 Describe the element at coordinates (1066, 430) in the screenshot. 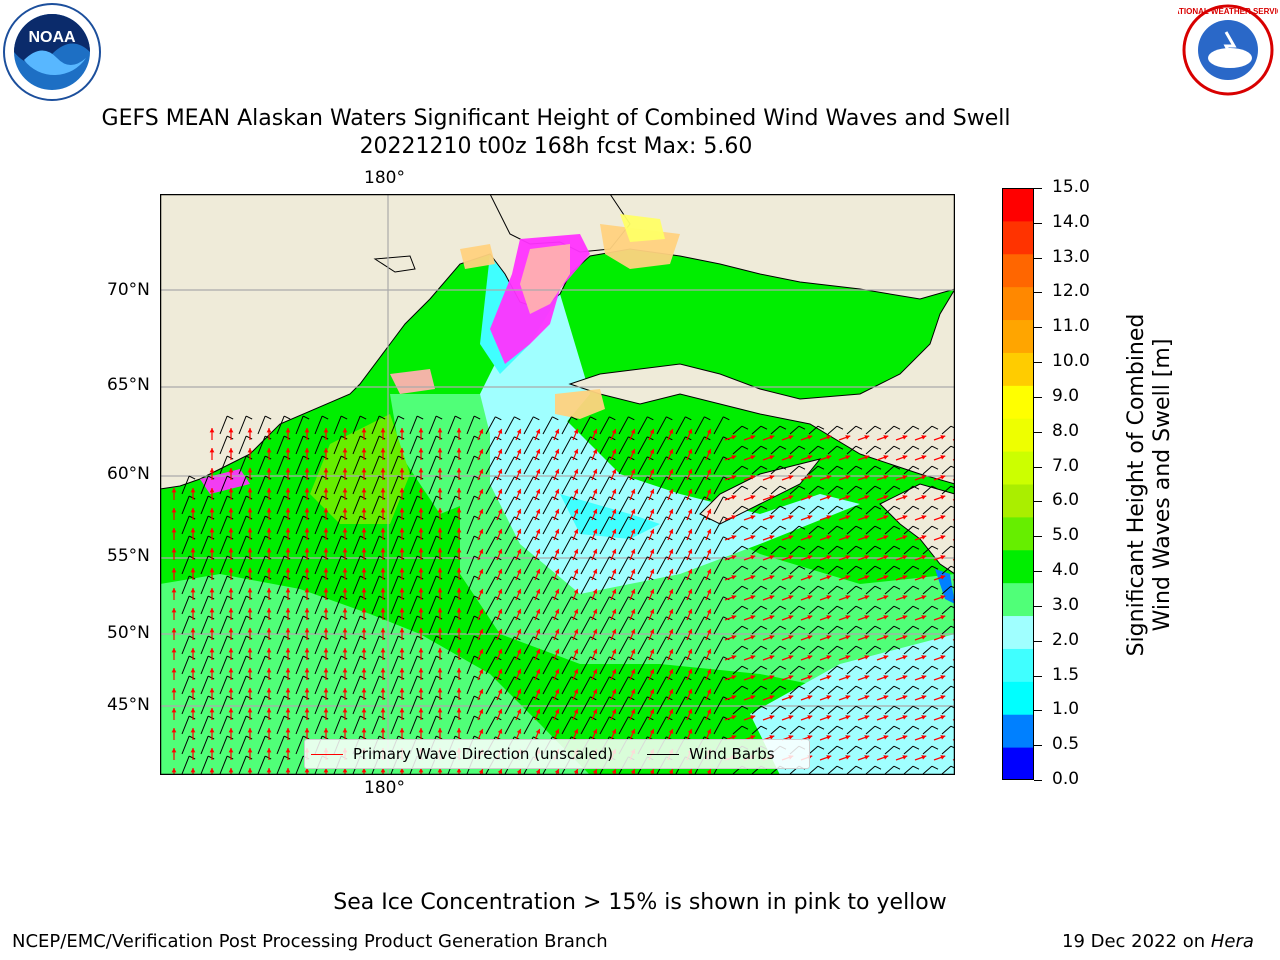

I see `colorbar-tick-label: 8.0` at that location.